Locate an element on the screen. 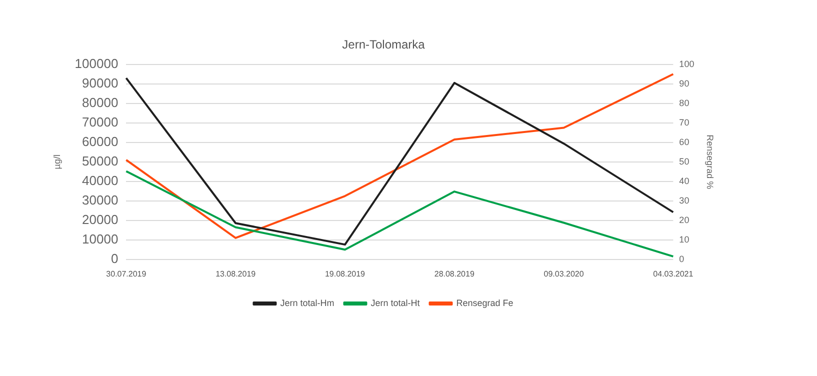 The width and height of the screenshot is (817, 376). legend-label: Jern total-Hm is located at coordinates (307, 303).